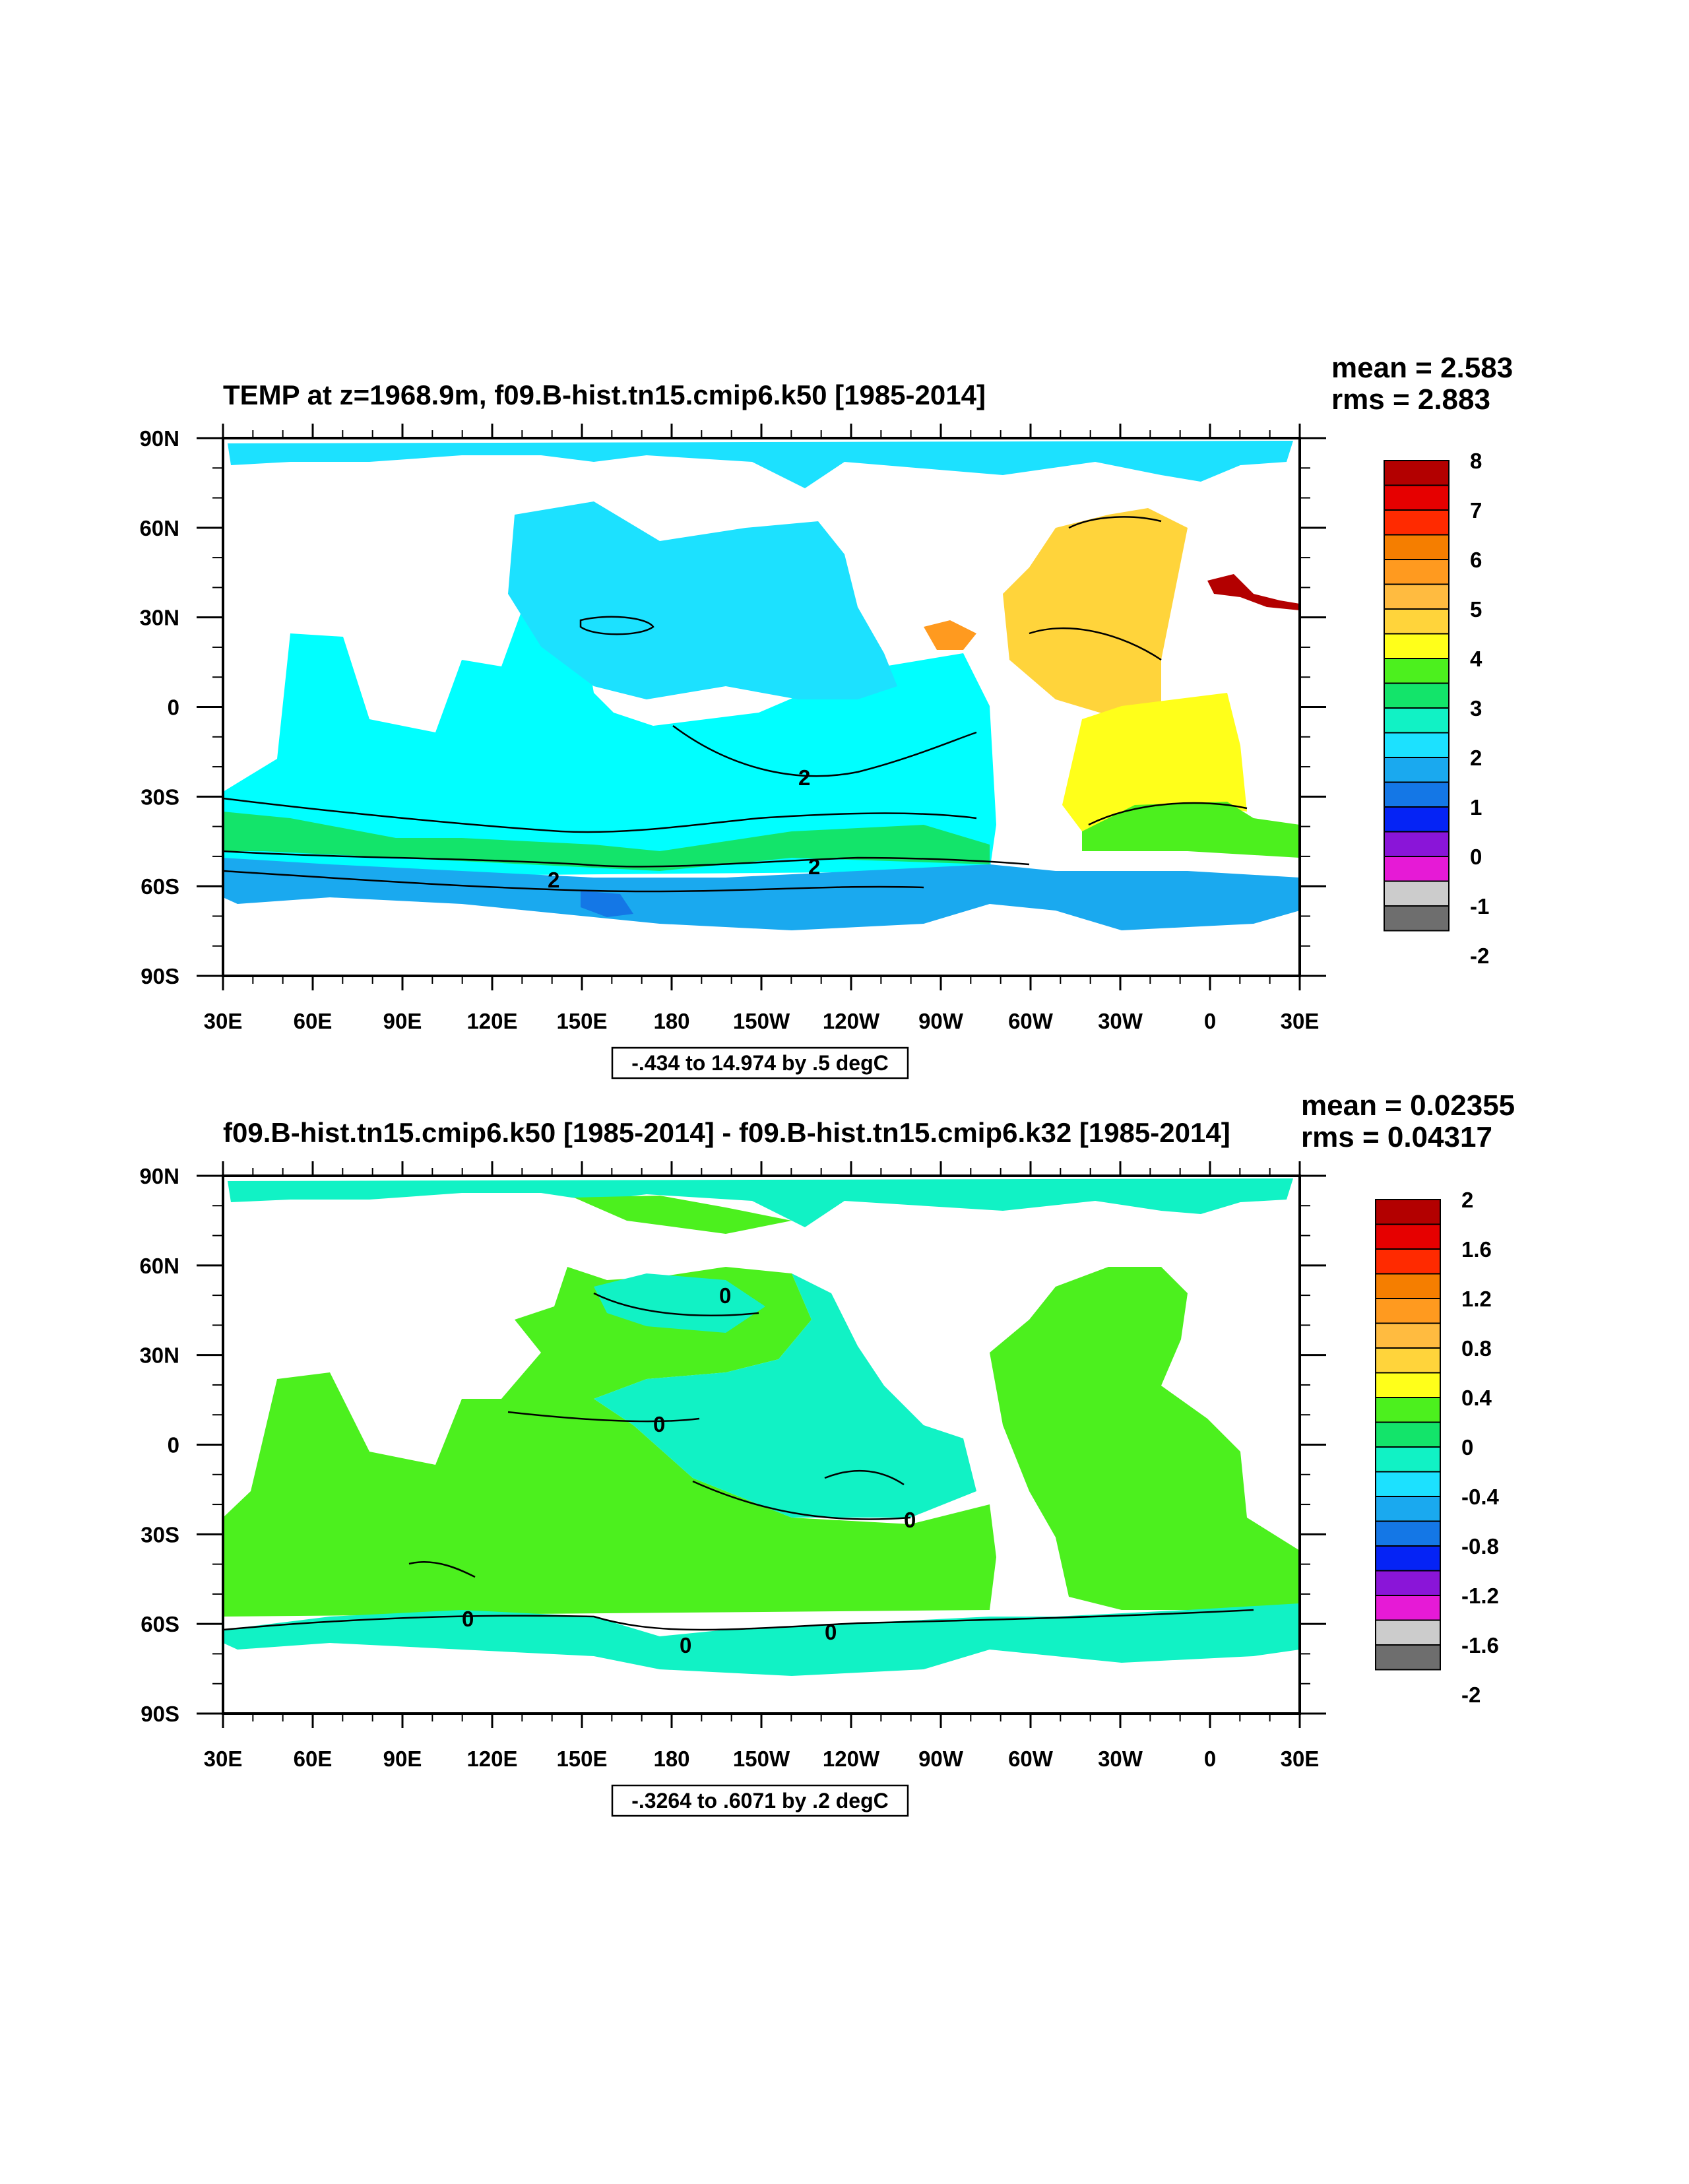 The image size is (1689, 2184). I want to click on x-tick-label: 120E, so click(491, 1021).